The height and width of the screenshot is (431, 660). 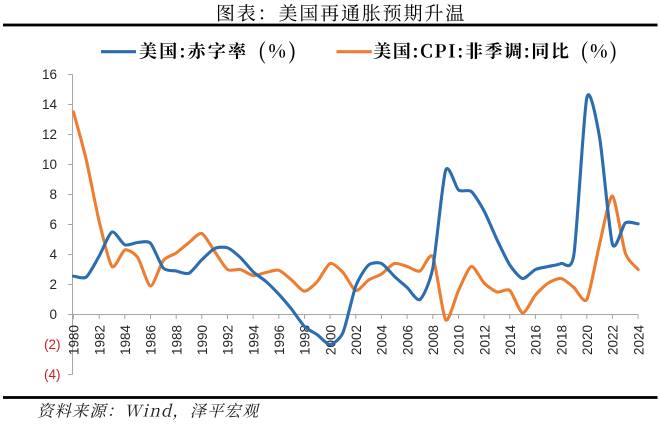 I want to click on svg-text: 1994, so click(x=253, y=340).